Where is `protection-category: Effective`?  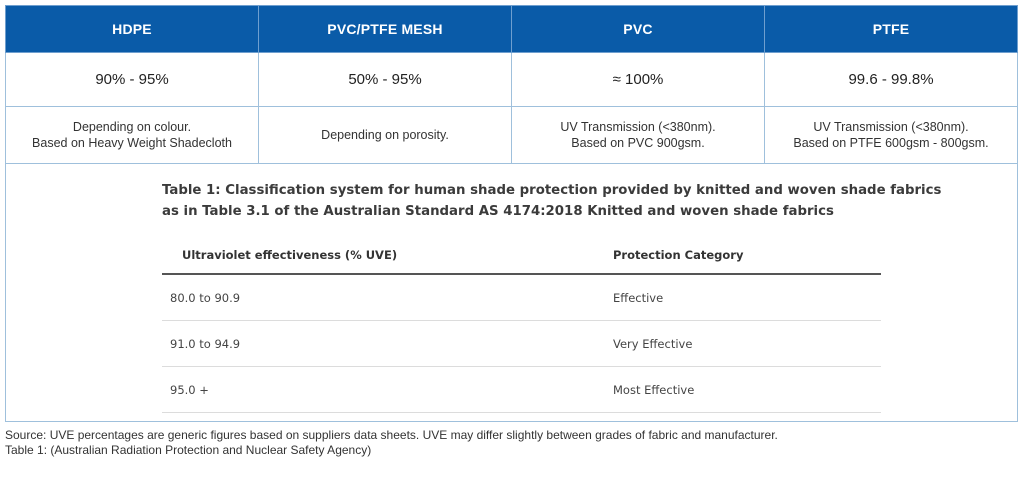
protection-category: Effective is located at coordinates (747, 297).